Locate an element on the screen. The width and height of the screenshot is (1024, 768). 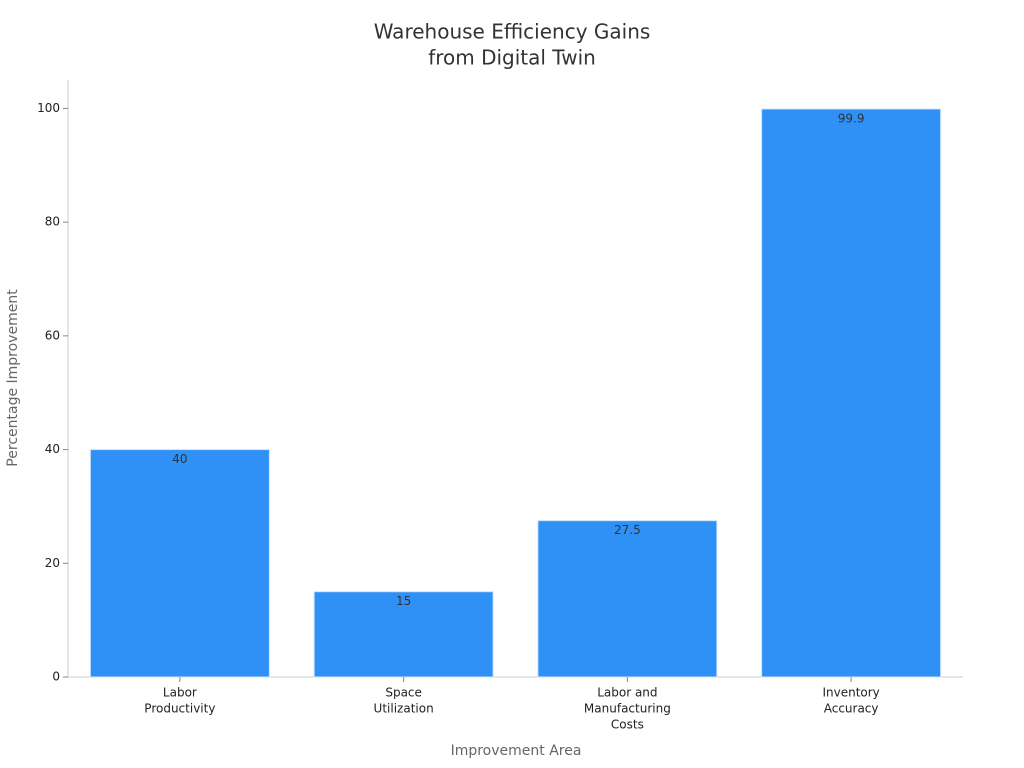
y-axis-label: Percentage Improvement is located at coordinates (13, 378).